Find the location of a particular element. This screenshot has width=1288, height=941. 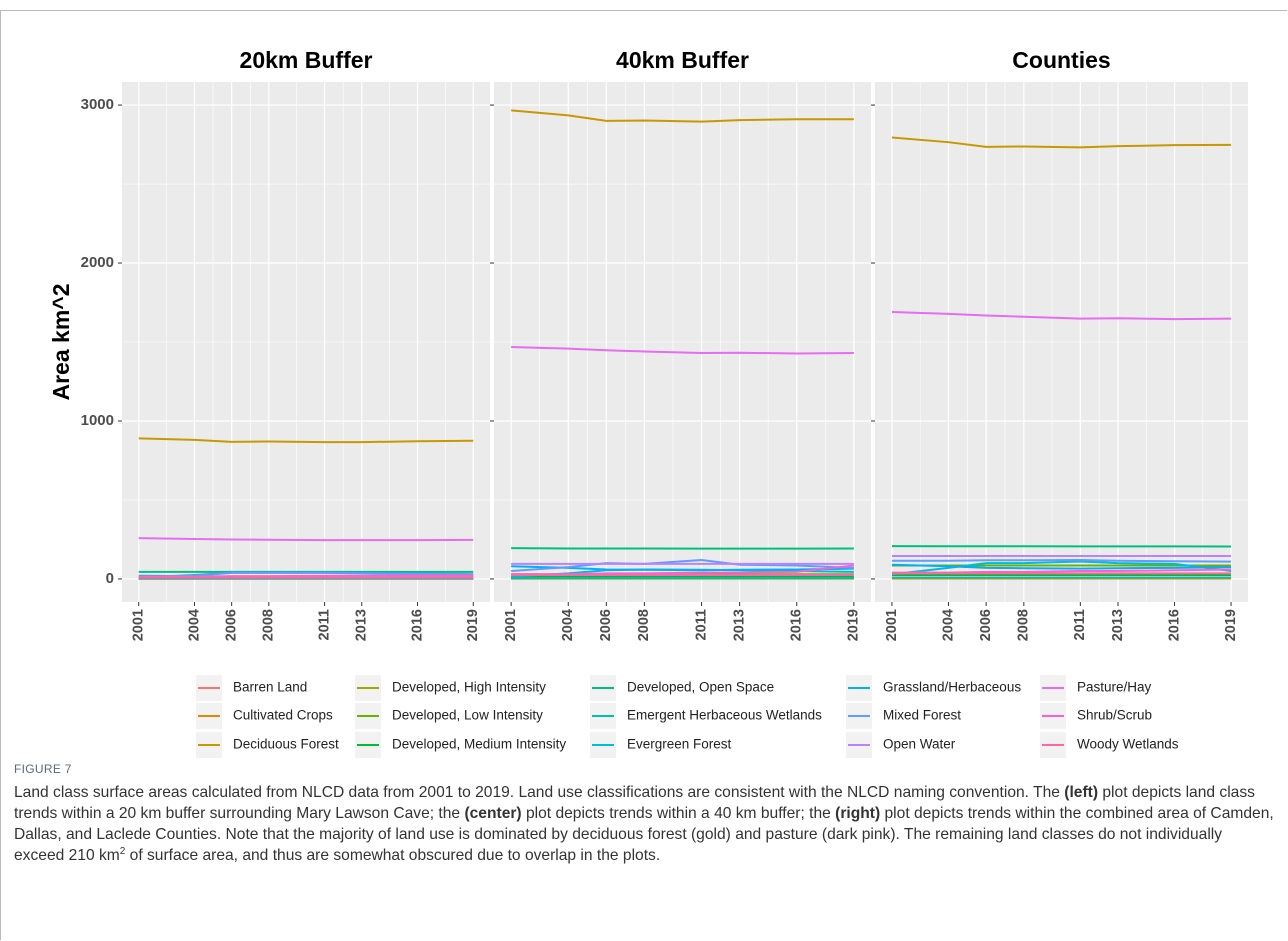

legend-item: Deciduous Forest is located at coordinates (267, 745).